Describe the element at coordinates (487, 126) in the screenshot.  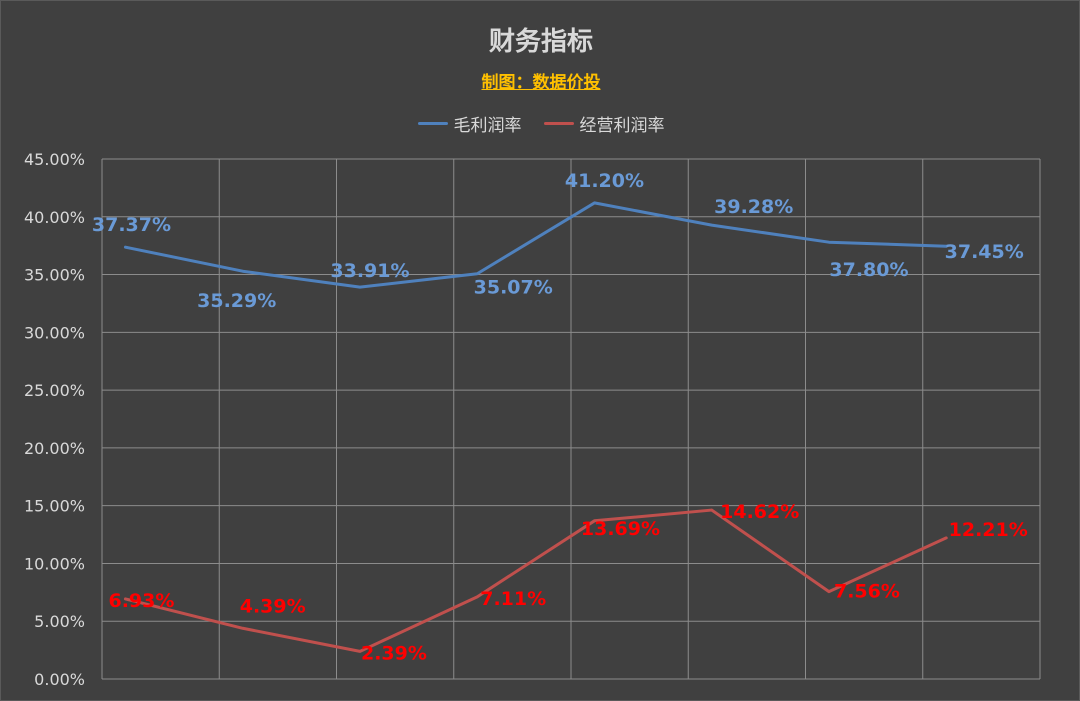
I see `legend-label-gross-margin: 毛利润率` at that location.